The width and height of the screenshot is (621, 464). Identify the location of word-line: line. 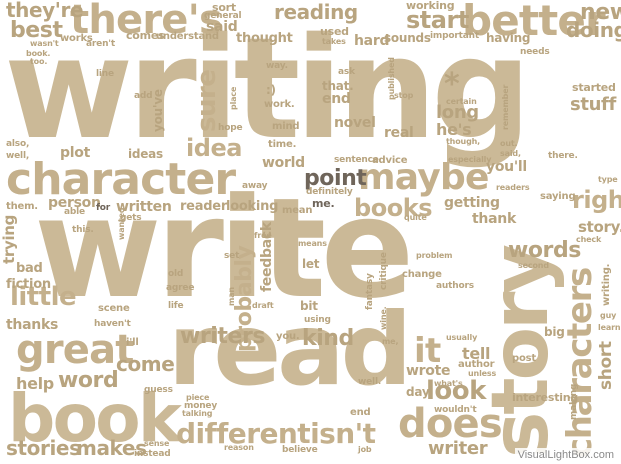
(105, 74).